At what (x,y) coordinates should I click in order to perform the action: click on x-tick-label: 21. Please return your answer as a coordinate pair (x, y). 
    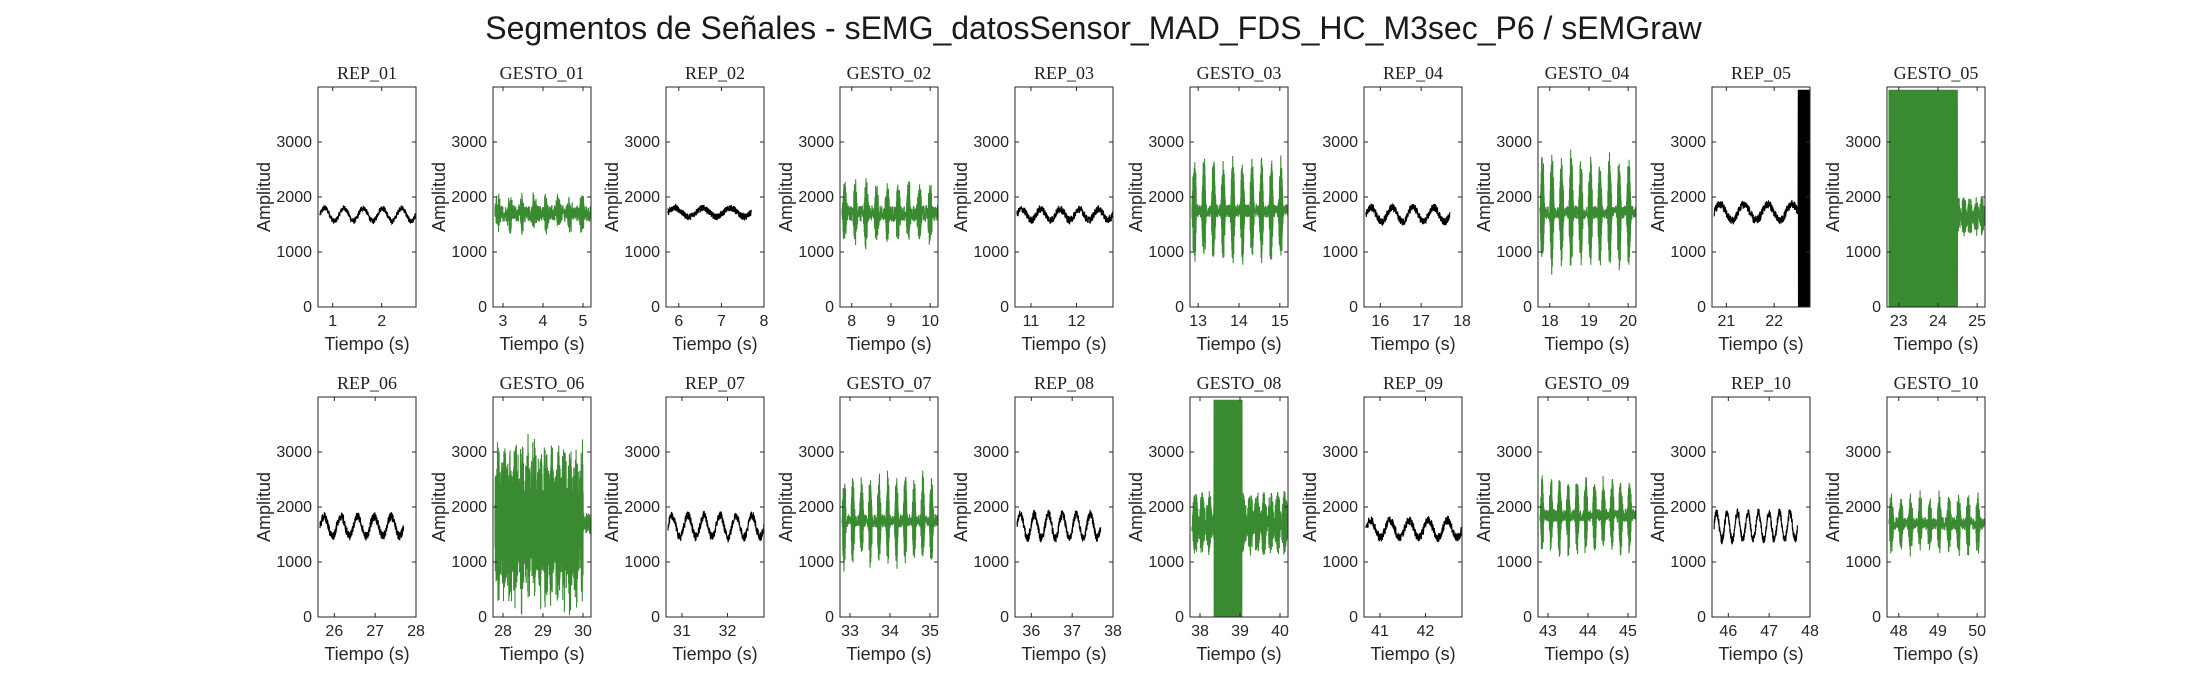
    Looking at the image, I should click on (1726, 321).